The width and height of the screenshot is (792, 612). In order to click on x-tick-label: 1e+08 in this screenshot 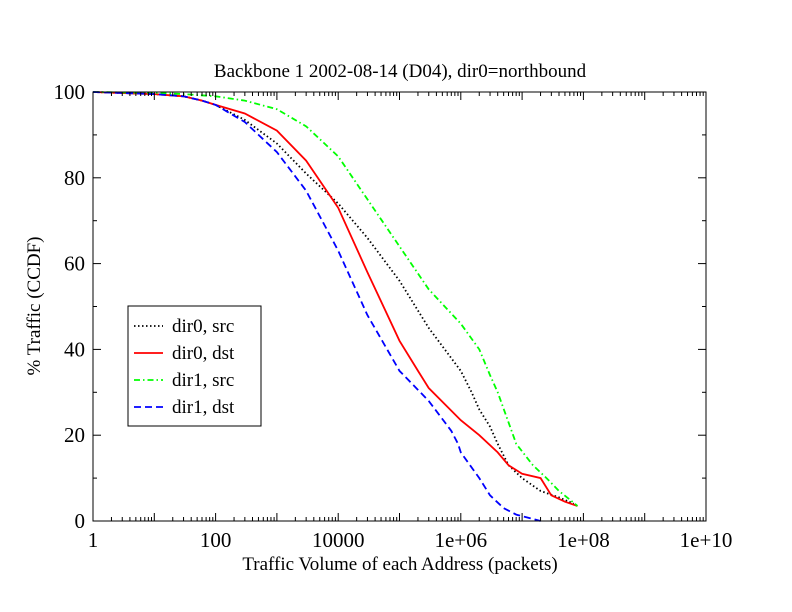, I will do `click(583, 540)`.